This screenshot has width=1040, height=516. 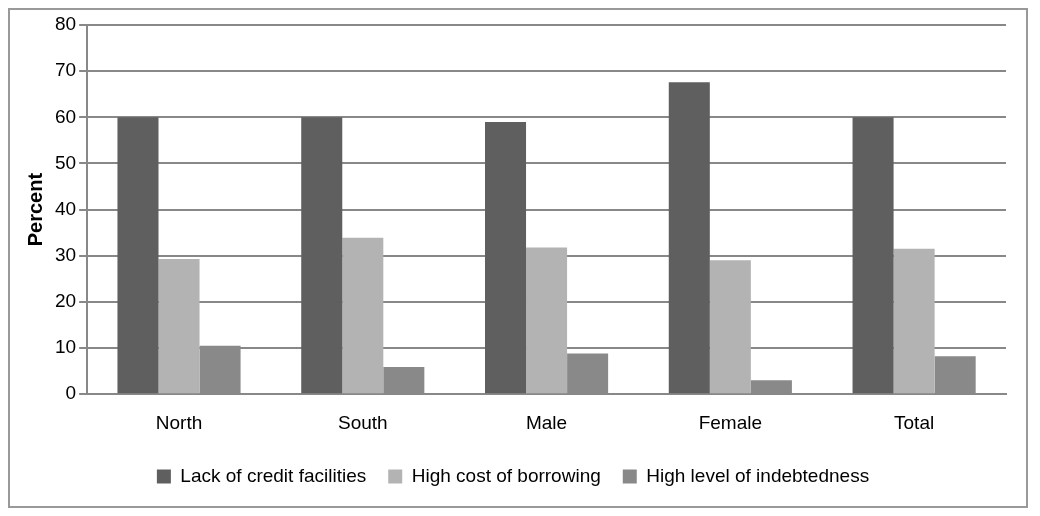 I want to click on y-tick-label: 10, so click(x=65, y=347).